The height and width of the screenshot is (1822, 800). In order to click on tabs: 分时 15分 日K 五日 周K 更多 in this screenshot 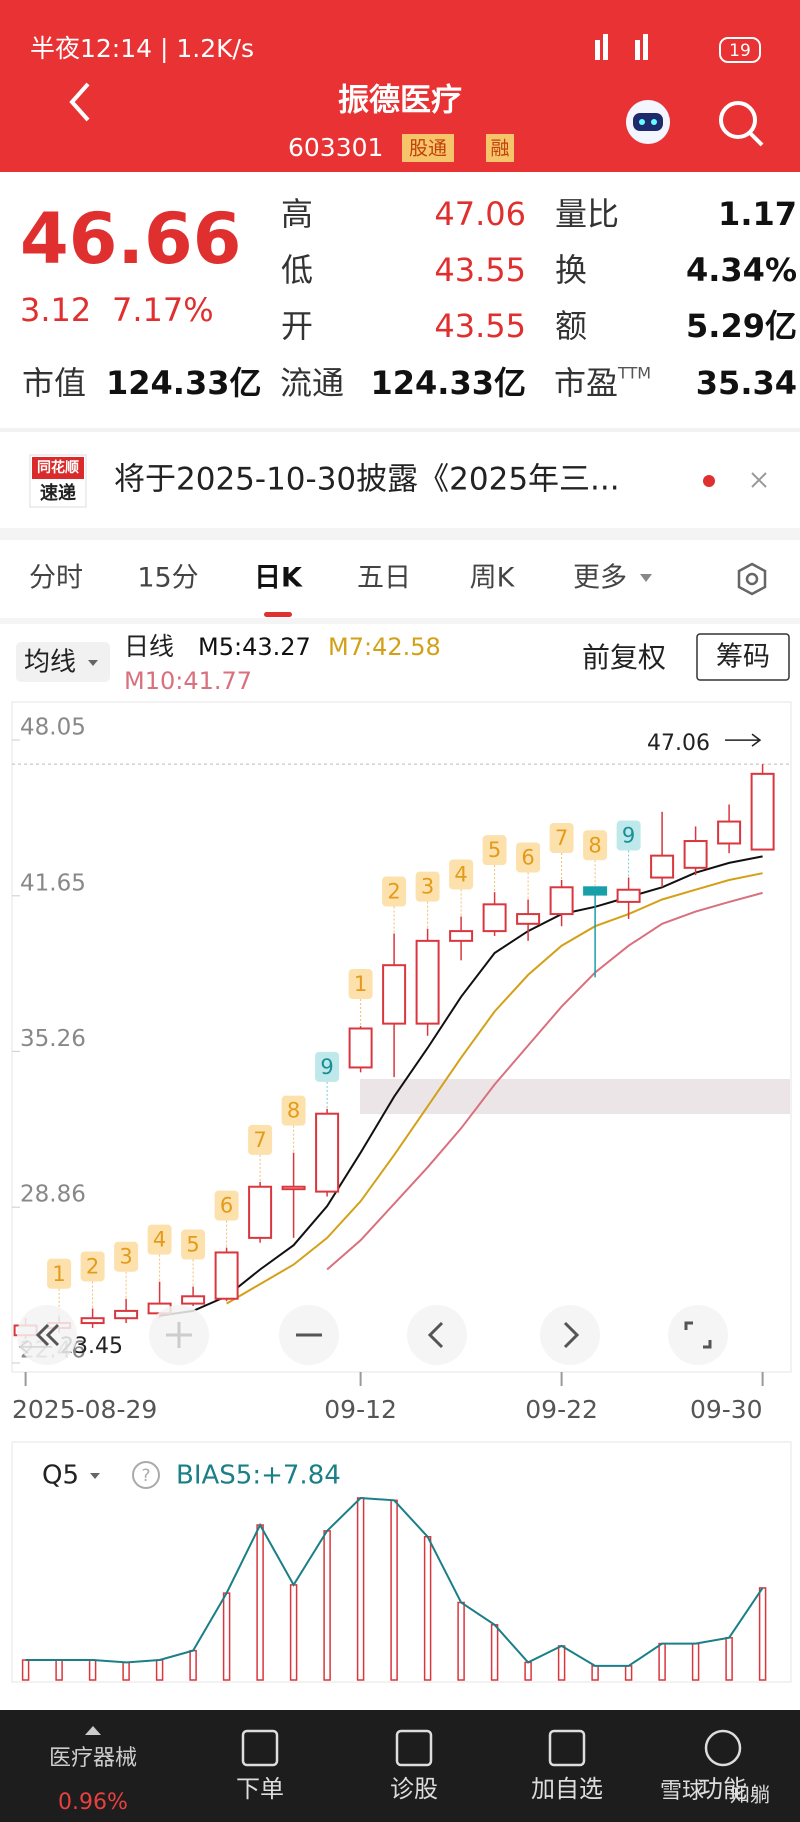, I will do `click(340, 590)`.